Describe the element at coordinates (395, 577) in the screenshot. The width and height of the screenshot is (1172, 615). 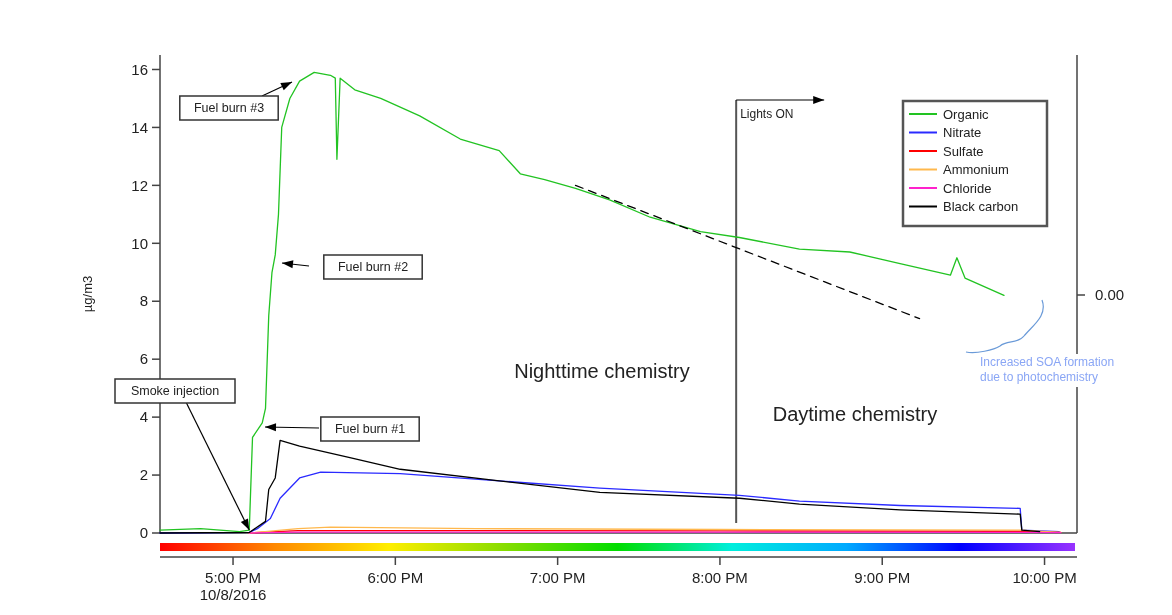
I see `x-tick-label: 6:00 PM` at that location.